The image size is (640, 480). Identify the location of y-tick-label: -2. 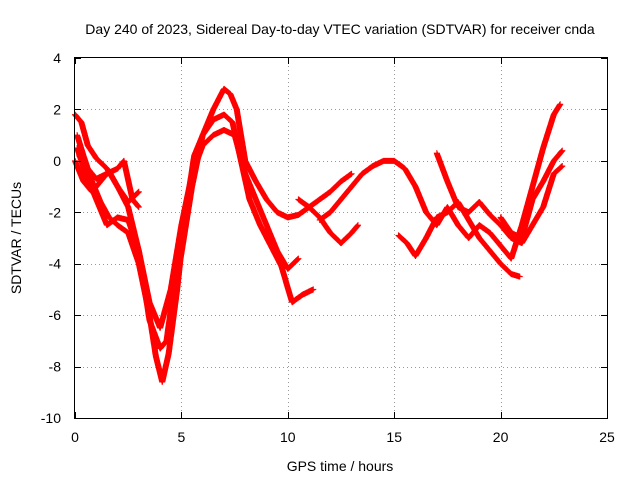
(55, 212).